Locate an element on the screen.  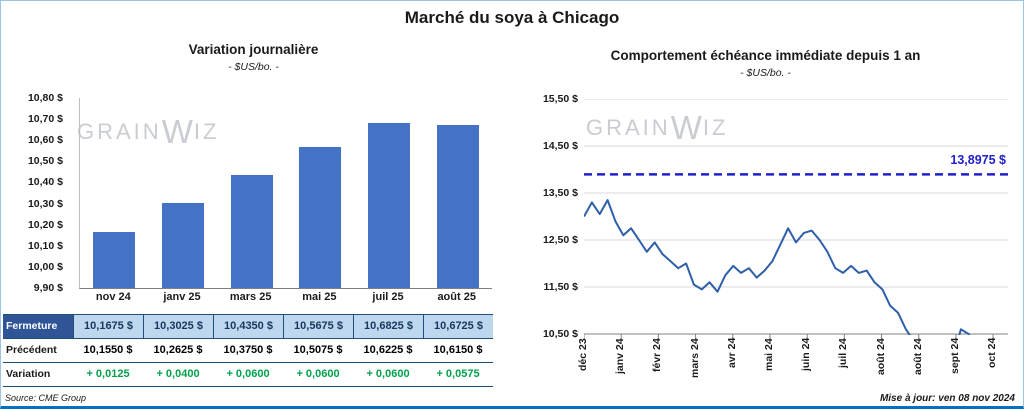
x-tick-label: déc 23 is located at coordinates (583, 354).